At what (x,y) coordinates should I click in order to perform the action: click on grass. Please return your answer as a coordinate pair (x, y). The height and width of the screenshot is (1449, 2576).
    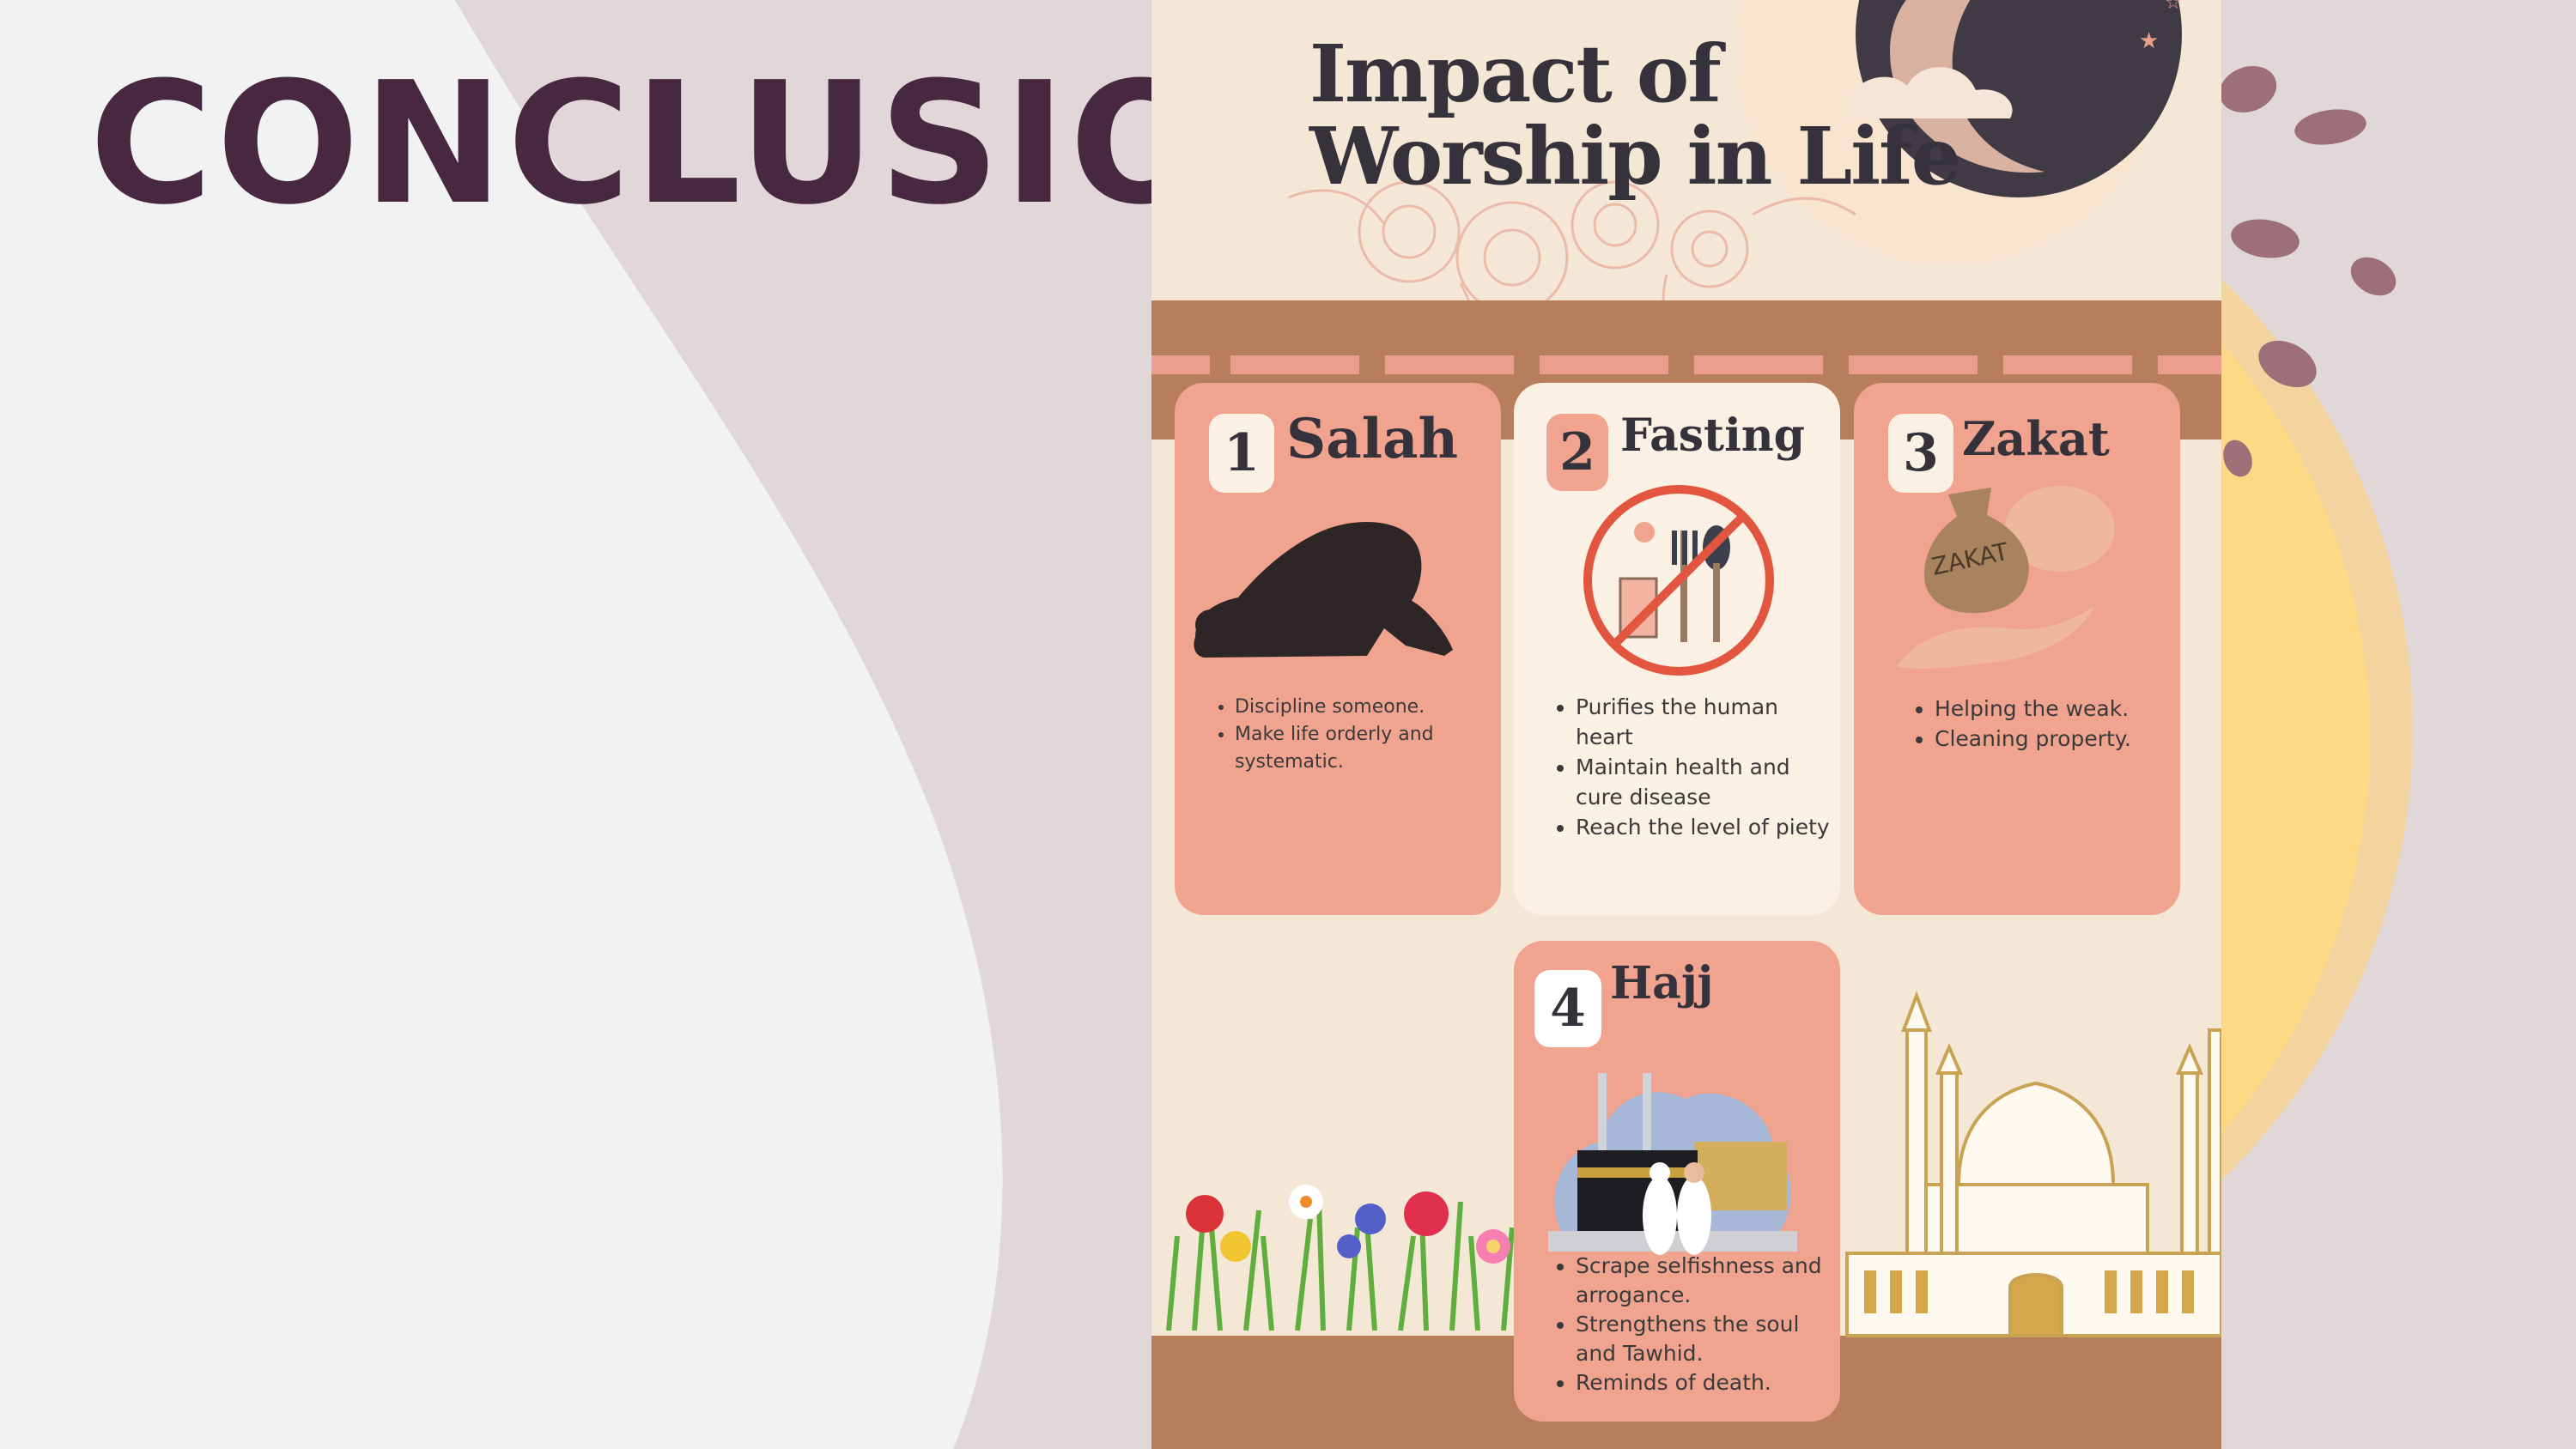
    Looking at the image, I should click on (1341, 1266).